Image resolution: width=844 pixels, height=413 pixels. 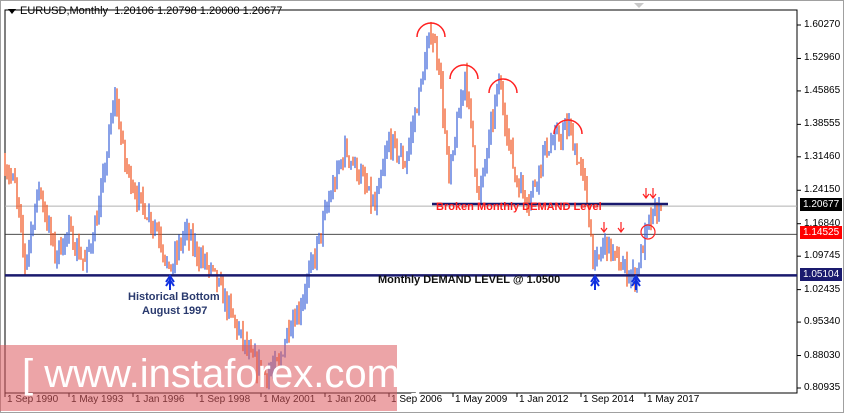 I want to click on chart-menu-triangle-icon, so click(x=12, y=11).